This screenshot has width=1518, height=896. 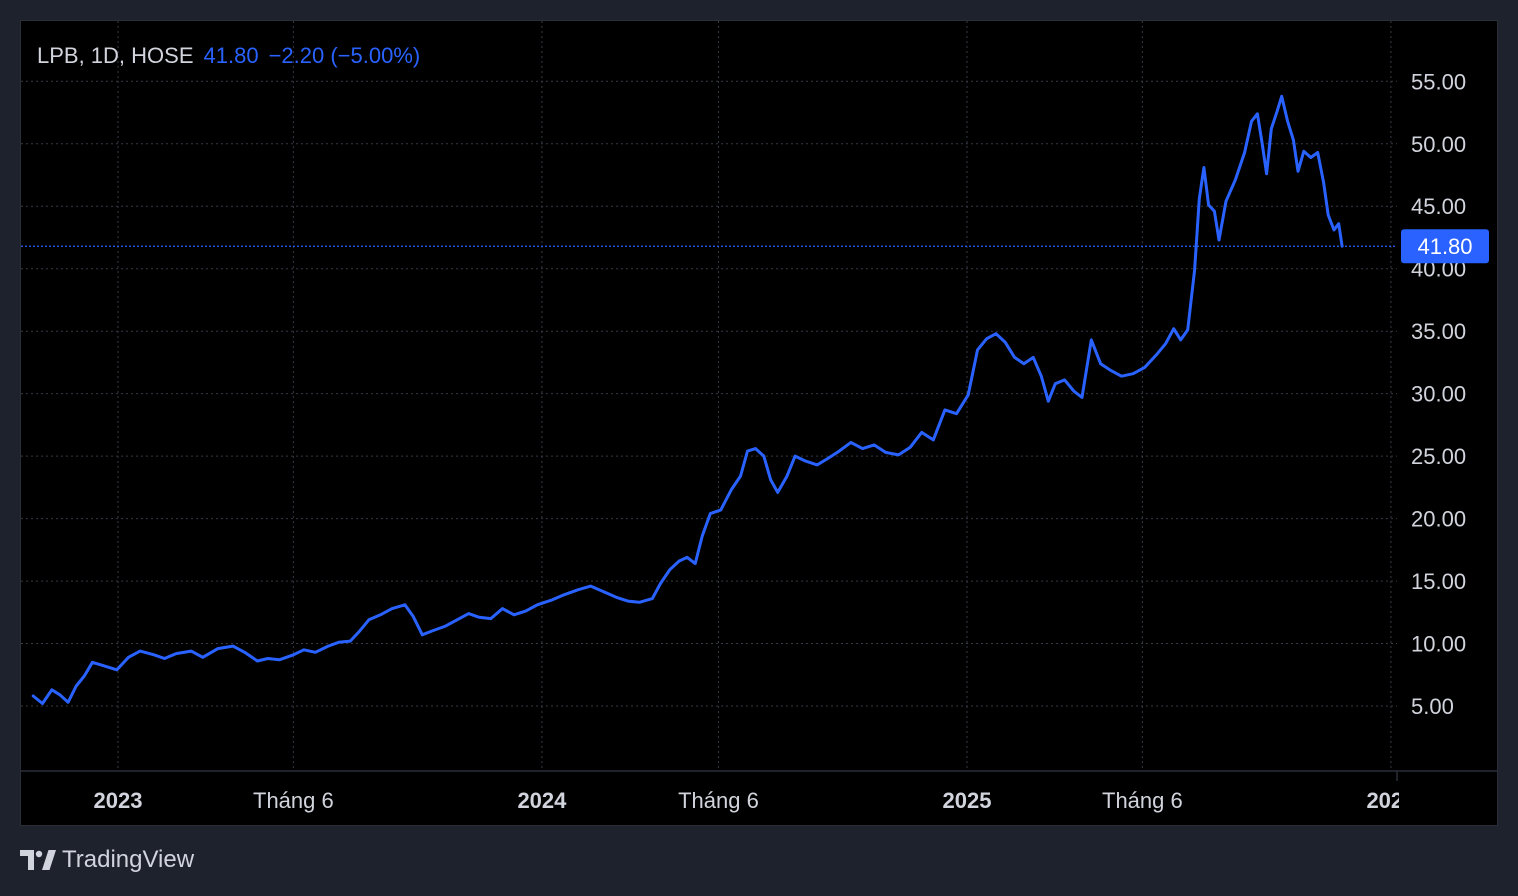 What do you see at coordinates (231, 55) in the screenshot?
I see `legend-last-price: 41.80` at bounding box center [231, 55].